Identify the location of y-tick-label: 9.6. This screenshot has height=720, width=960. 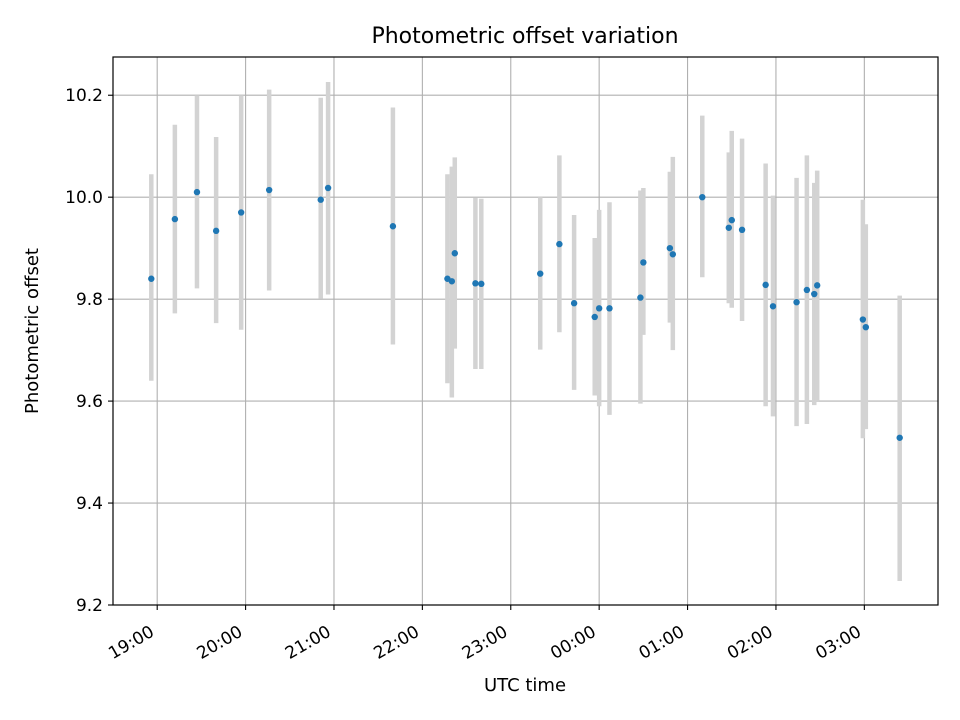
(89, 402).